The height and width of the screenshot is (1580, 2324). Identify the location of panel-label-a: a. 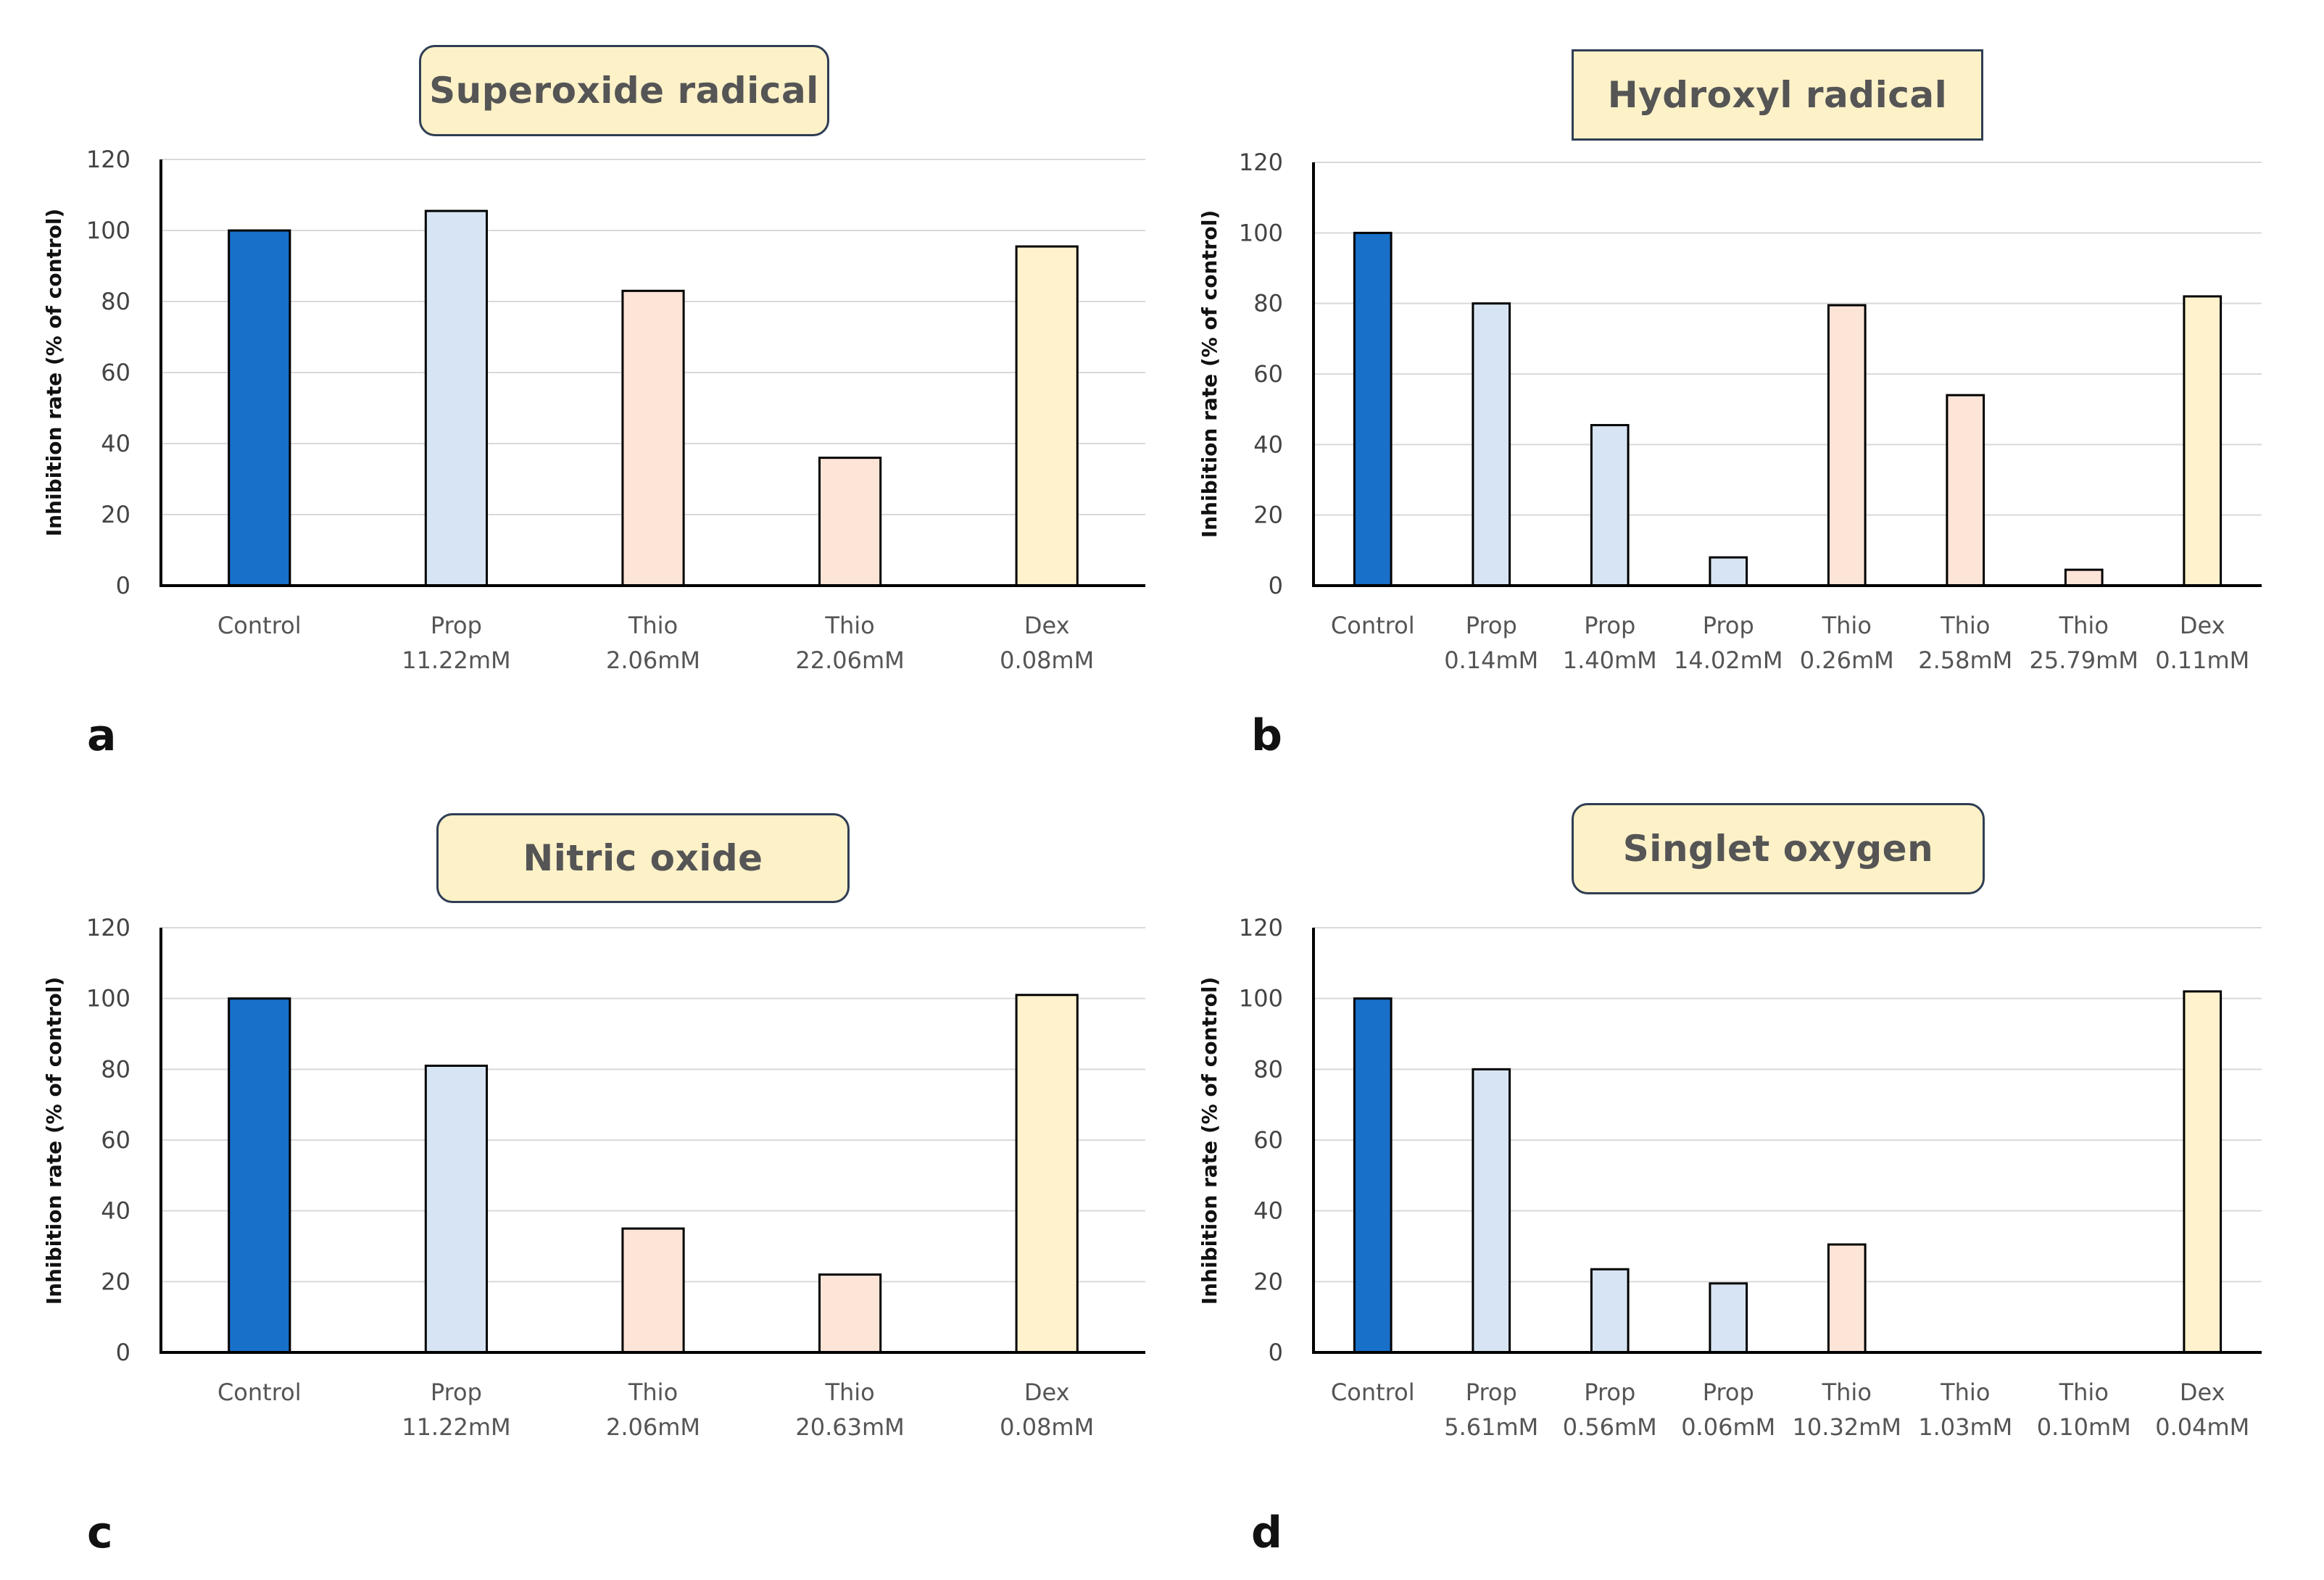
(102, 735).